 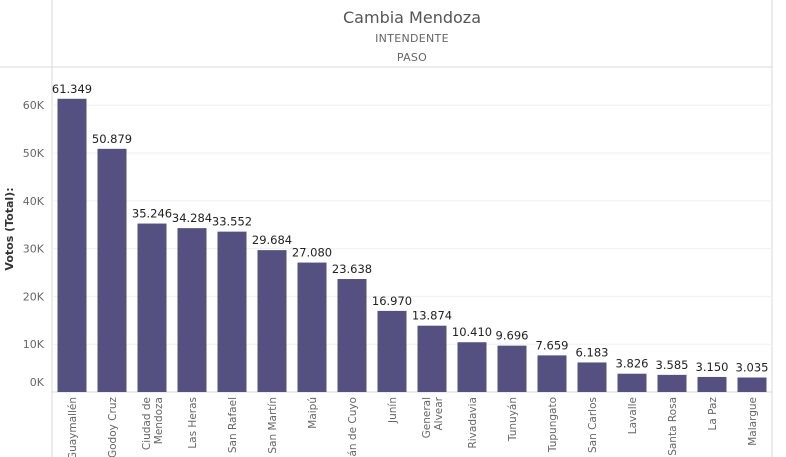 I want to click on x-tick-label-line: La Paz, so click(x=713, y=414).